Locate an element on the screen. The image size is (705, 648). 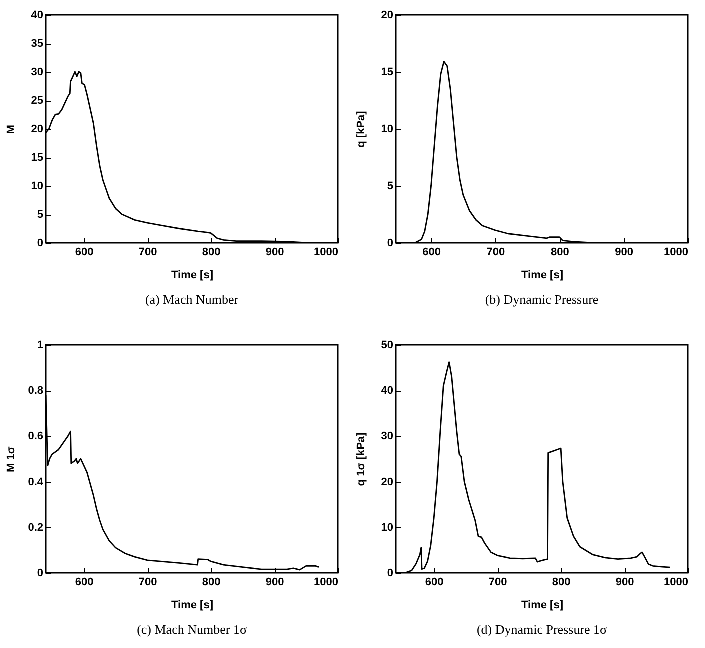
y-axis-title: M is located at coordinates (12, 129).